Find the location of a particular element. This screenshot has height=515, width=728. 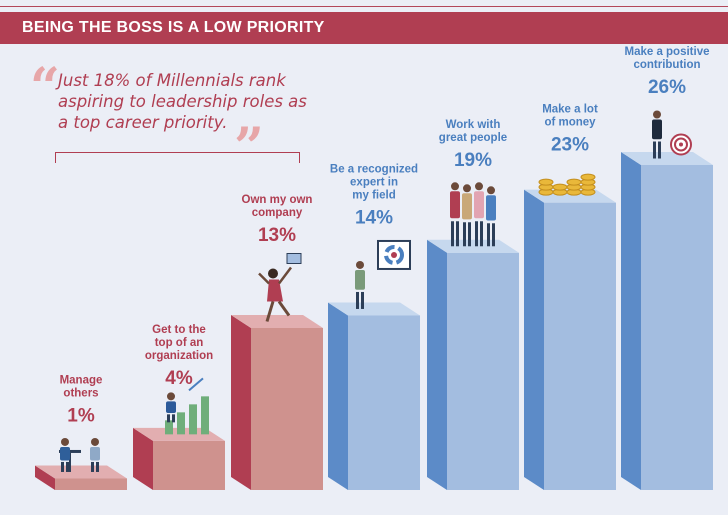

category-label: top of an is located at coordinates (179, 343).